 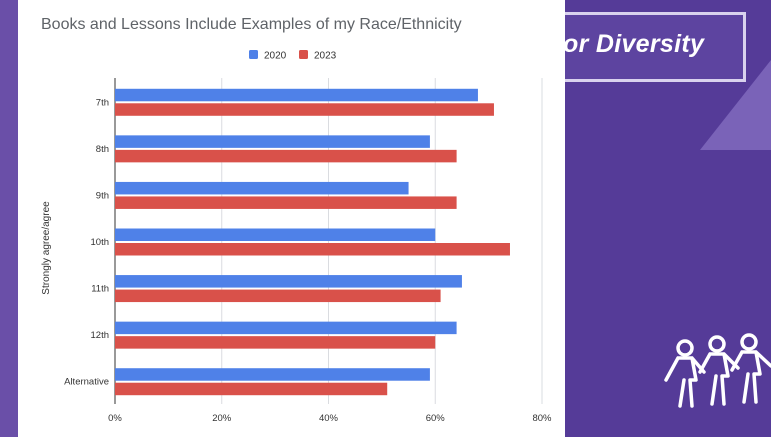 I want to click on category-label: Alternative, so click(x=86, y=382).